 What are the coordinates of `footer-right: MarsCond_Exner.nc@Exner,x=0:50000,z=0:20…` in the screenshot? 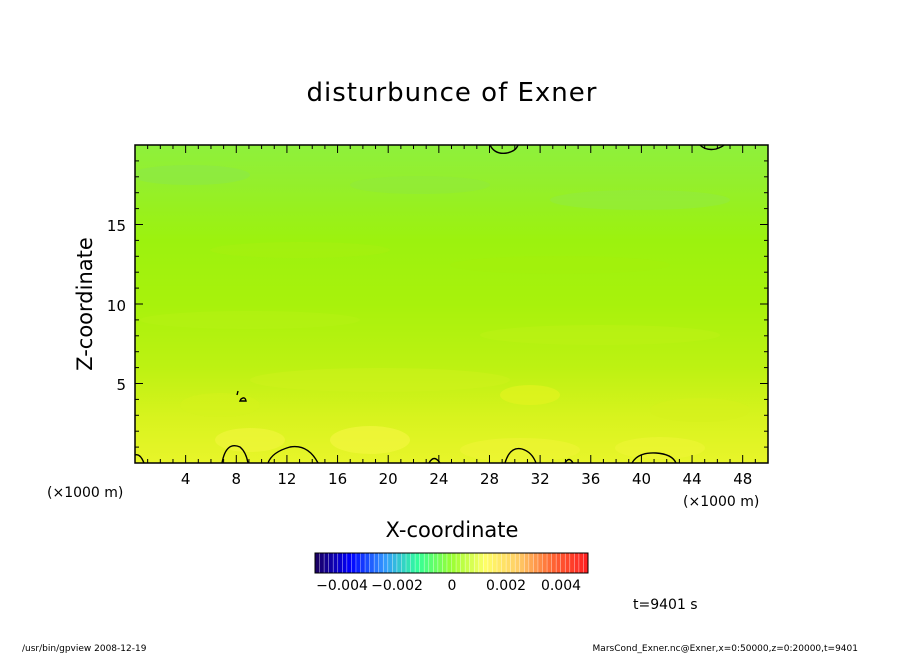 It's located at (725, 649).